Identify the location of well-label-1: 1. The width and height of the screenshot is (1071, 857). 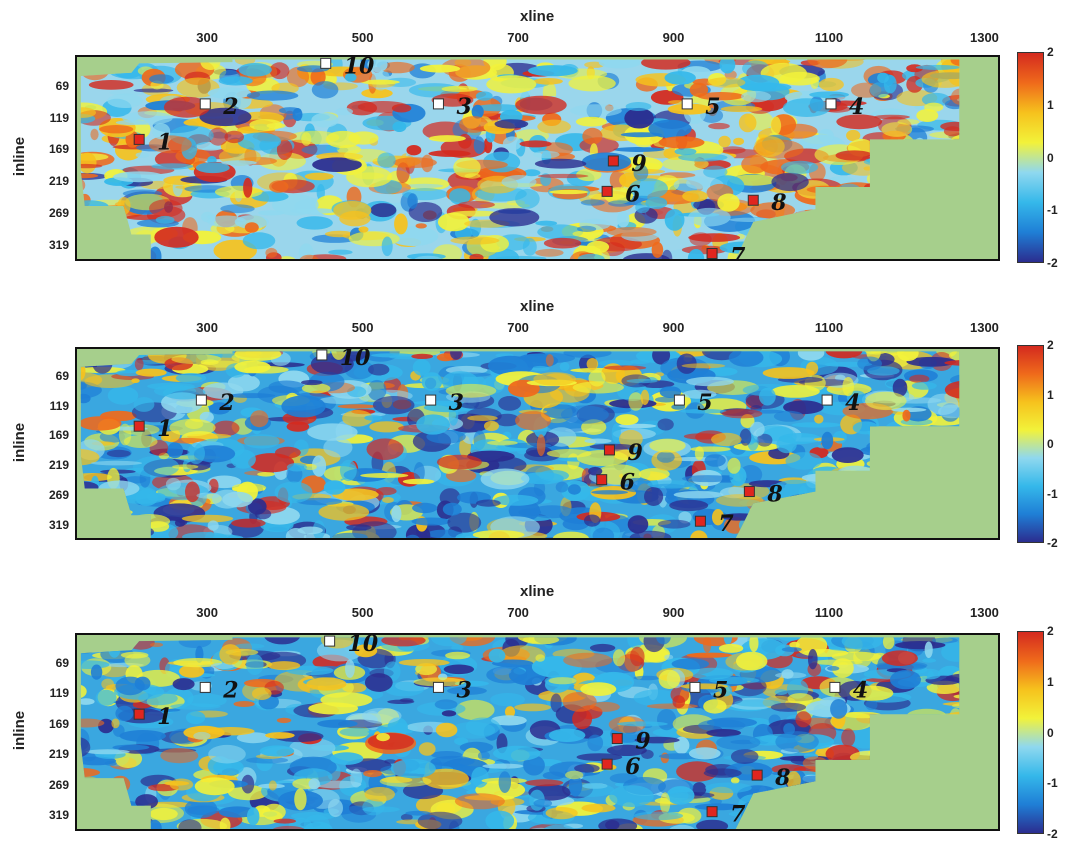
(164, 142).